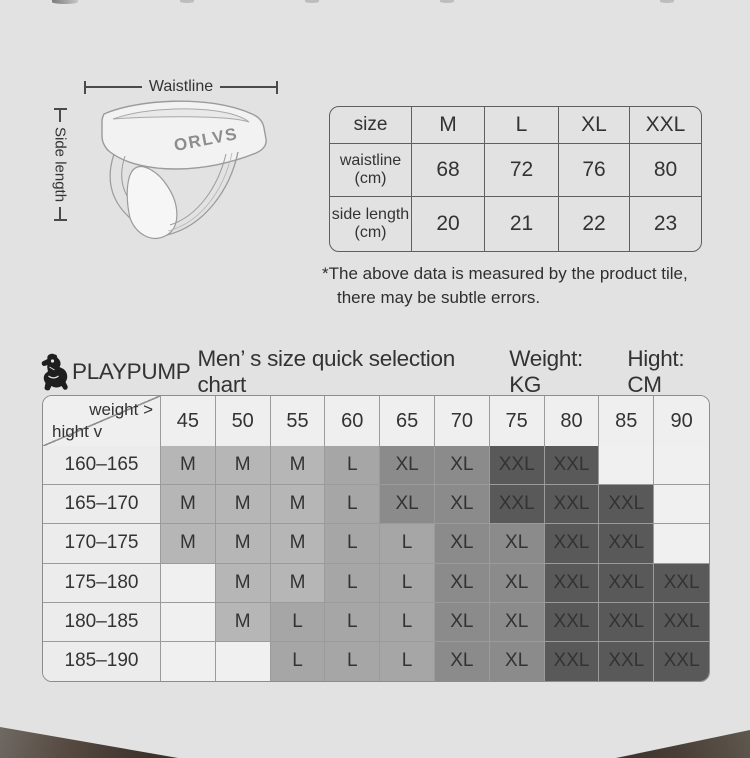  I want to click on height-range-cell: 165–170, so click(102, 505).